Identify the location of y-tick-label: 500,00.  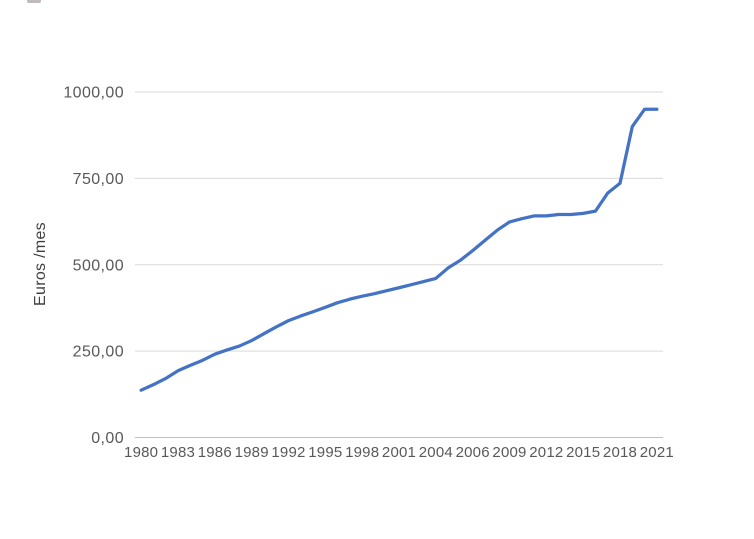
(98, 265).